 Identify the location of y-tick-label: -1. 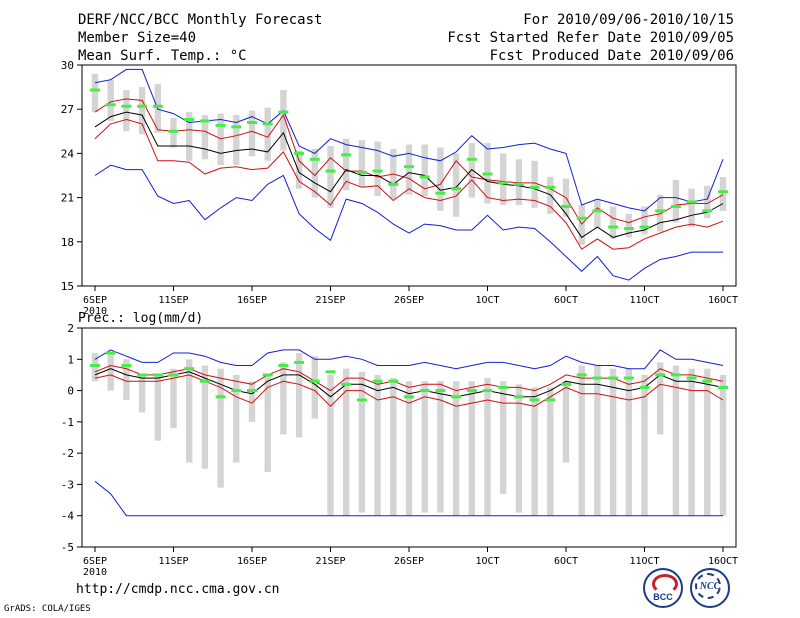
(67, 422).